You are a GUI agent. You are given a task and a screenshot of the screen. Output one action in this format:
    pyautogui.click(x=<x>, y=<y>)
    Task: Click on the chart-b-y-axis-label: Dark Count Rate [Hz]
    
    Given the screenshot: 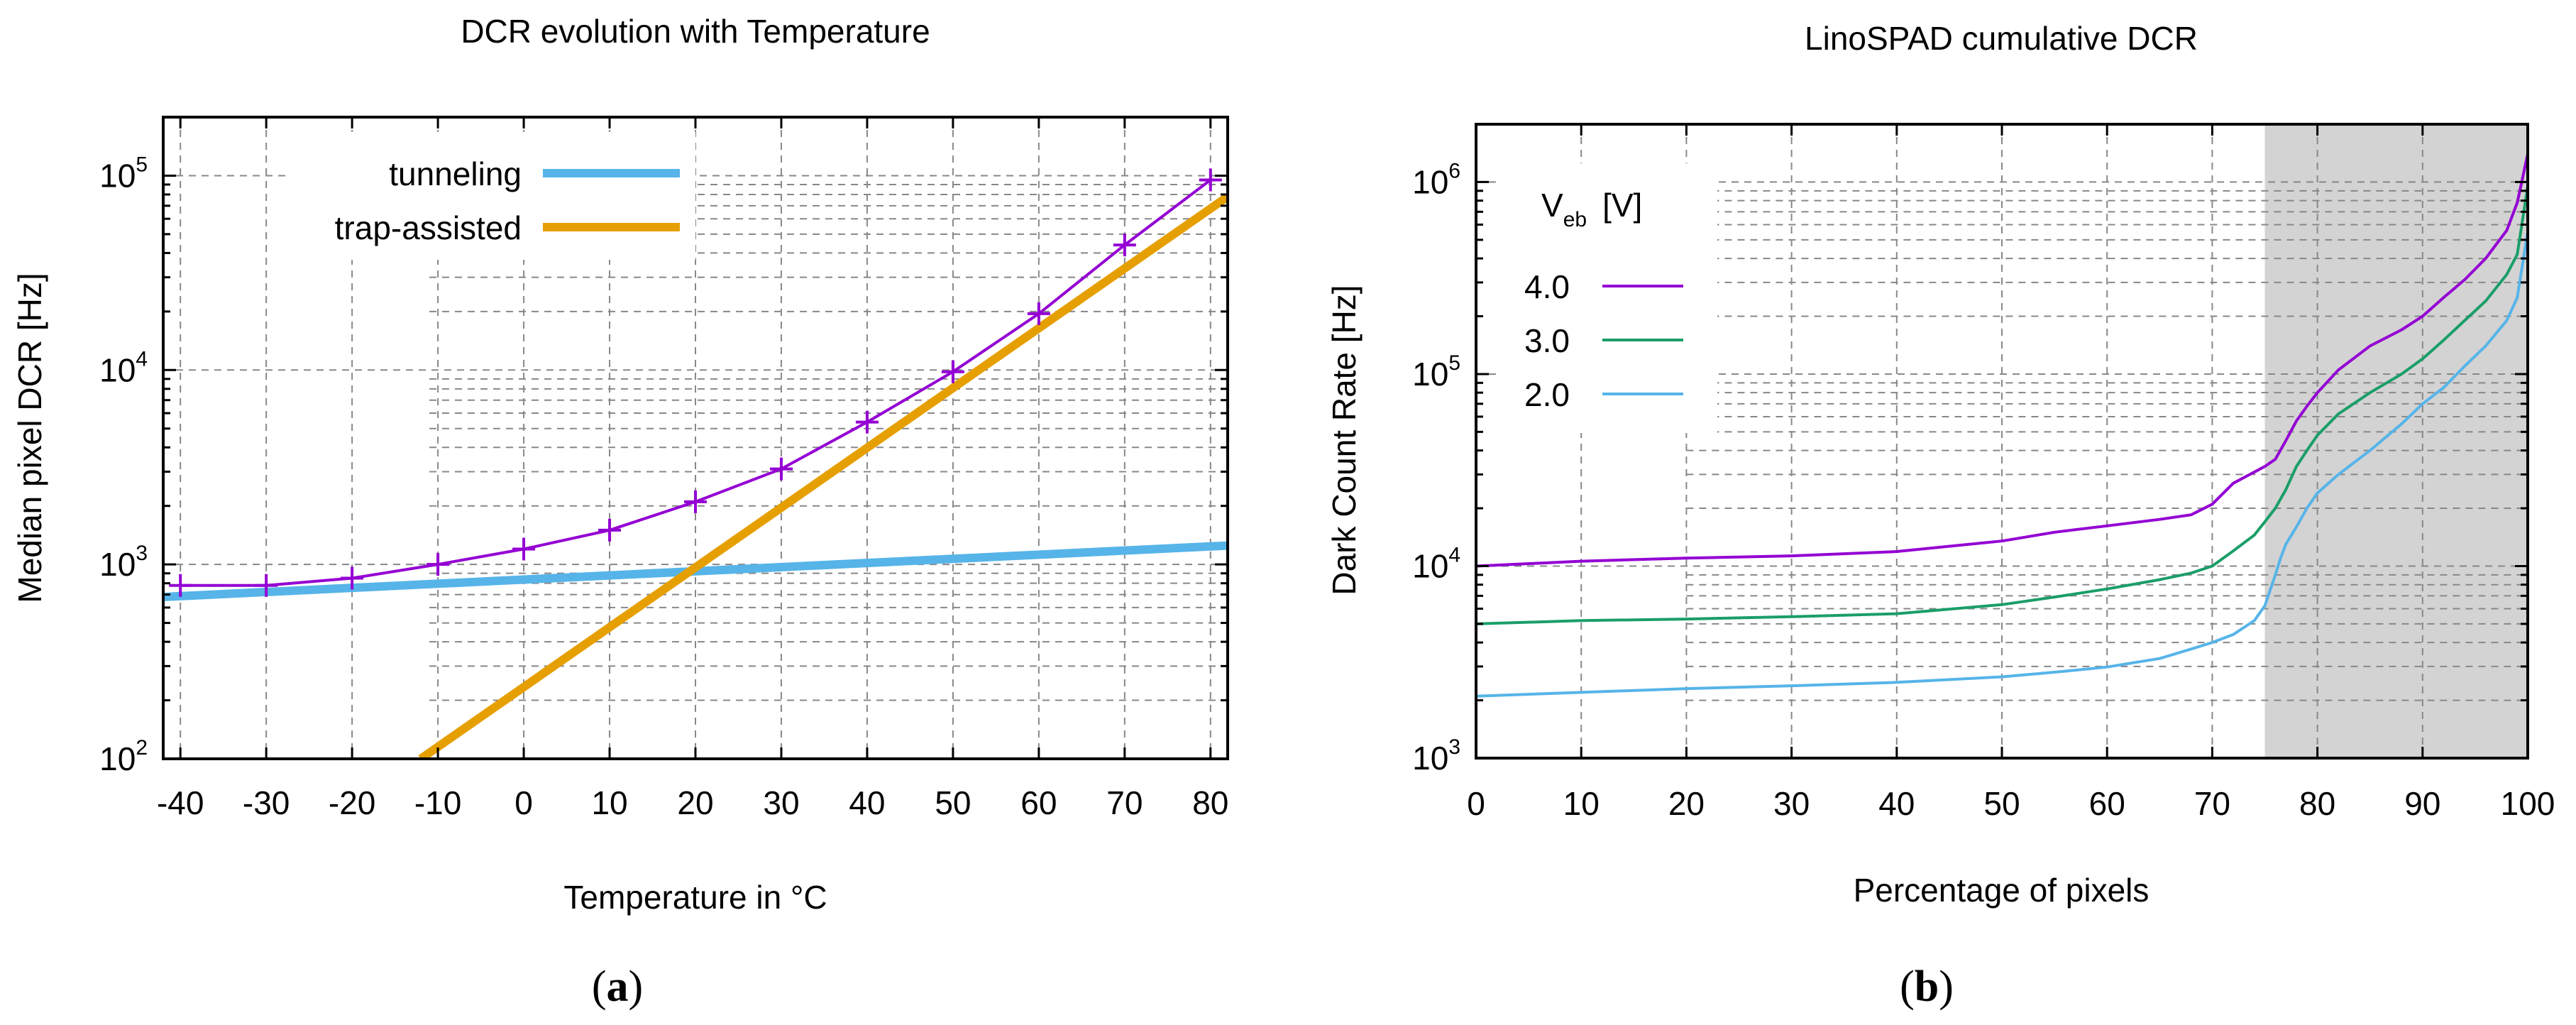 What is the action you would take?
    pyautogui.click(x=1344, y=440)
    